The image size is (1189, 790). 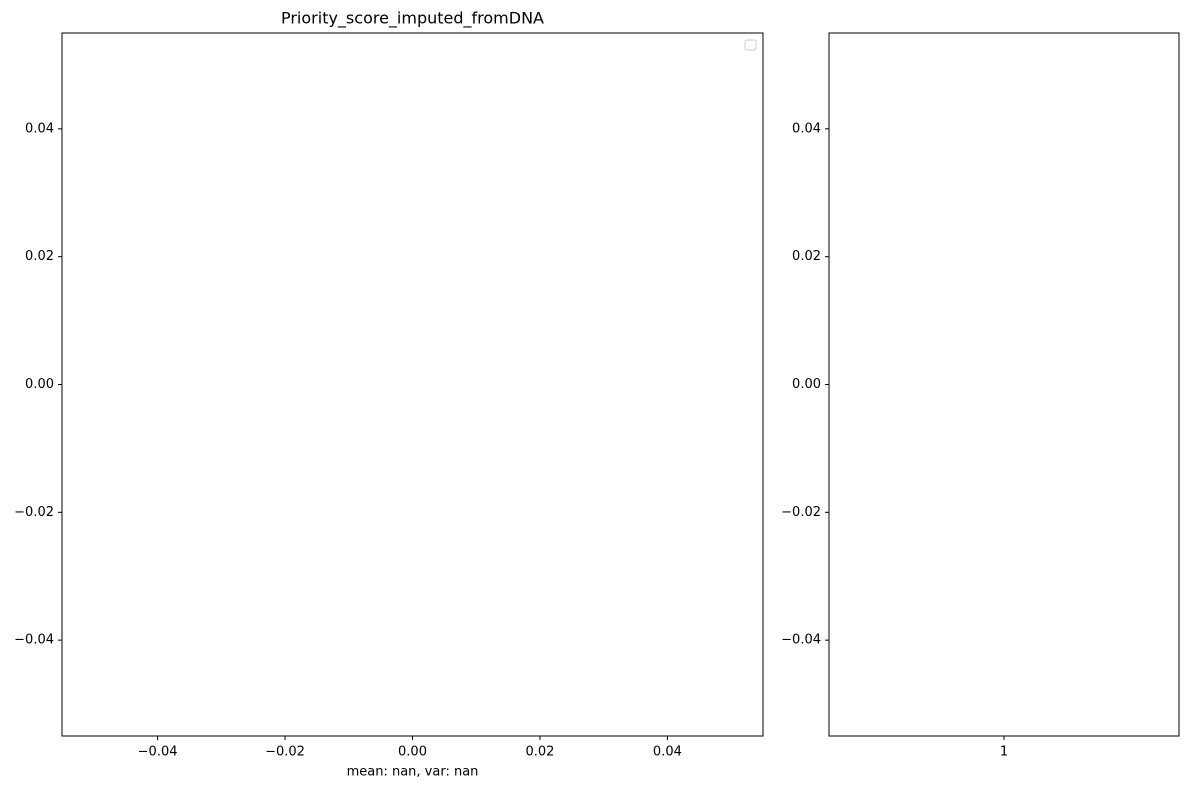 What do you see at coordinates (412, 19) in the screenshot?
I see `chart-title: Priority_score_imputed_fromDNA` at bounding box center [412, 19].